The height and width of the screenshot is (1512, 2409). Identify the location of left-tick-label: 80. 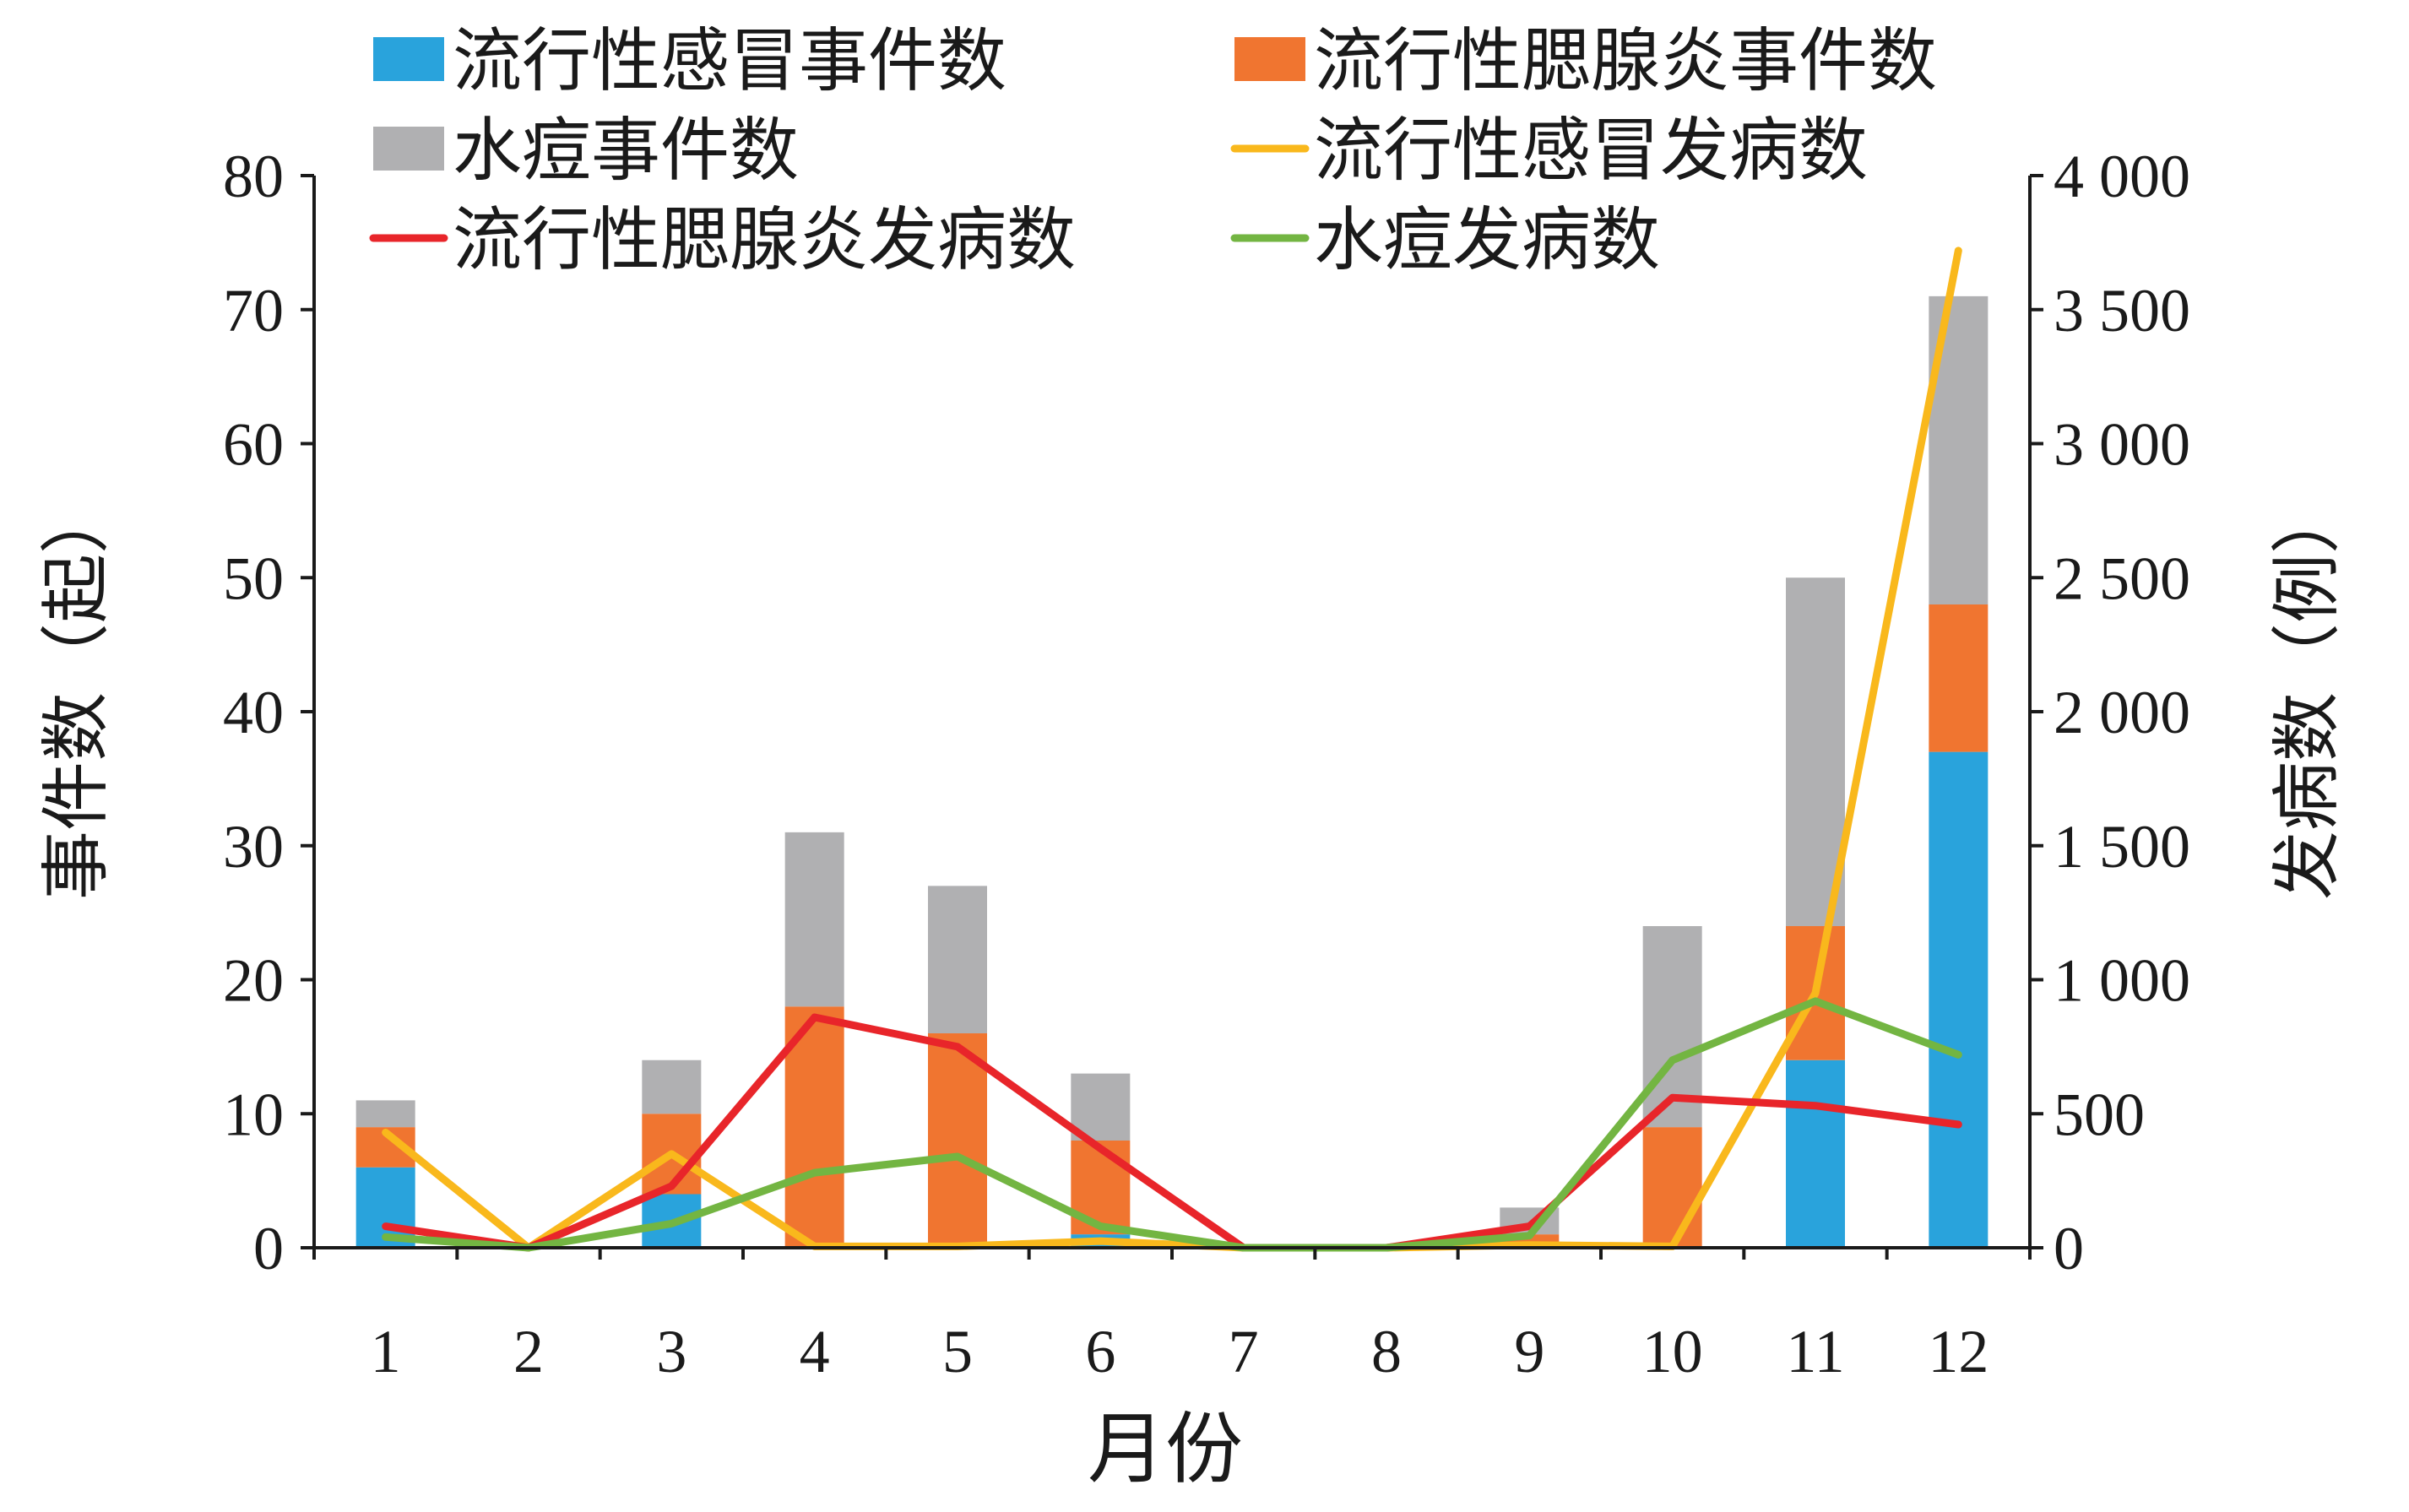
(253, 176).